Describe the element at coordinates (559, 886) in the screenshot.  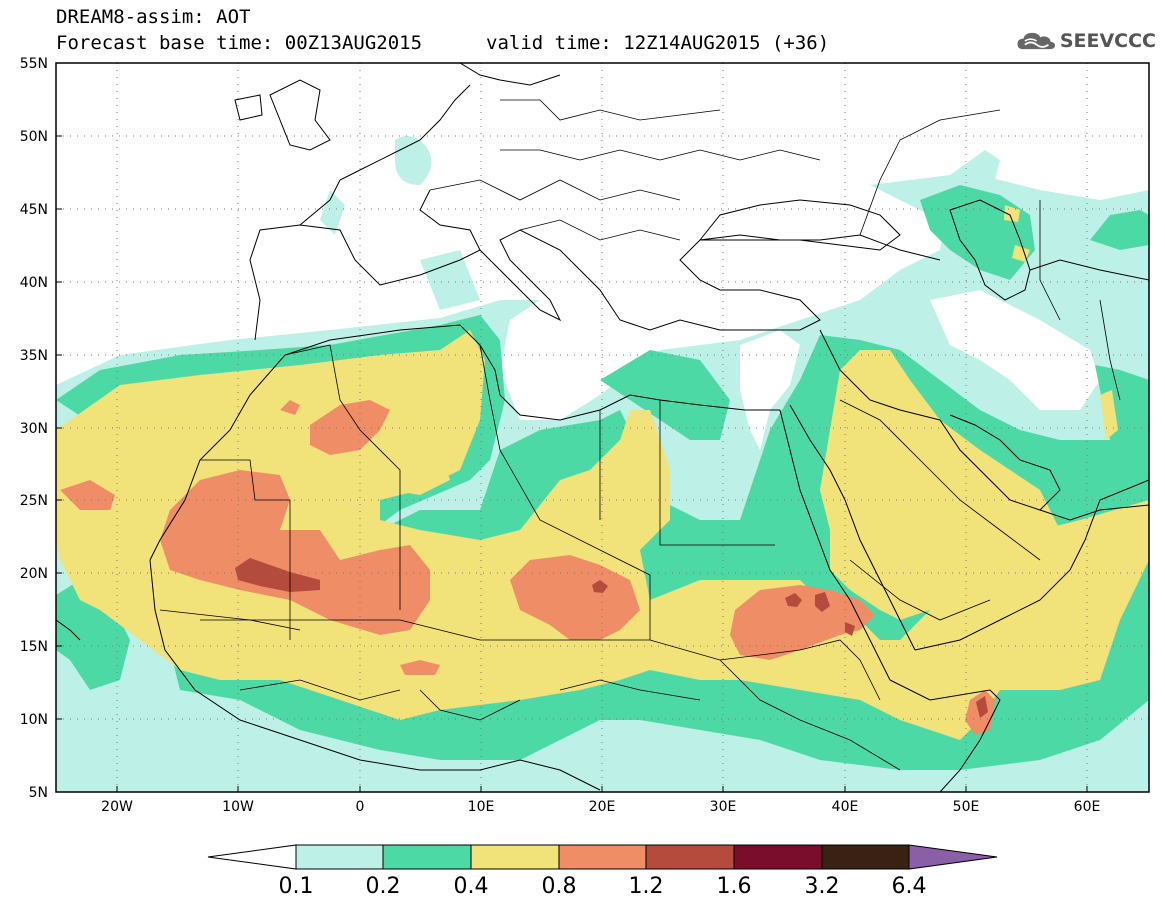
I see `colorbar-label: 0.8` at that location.